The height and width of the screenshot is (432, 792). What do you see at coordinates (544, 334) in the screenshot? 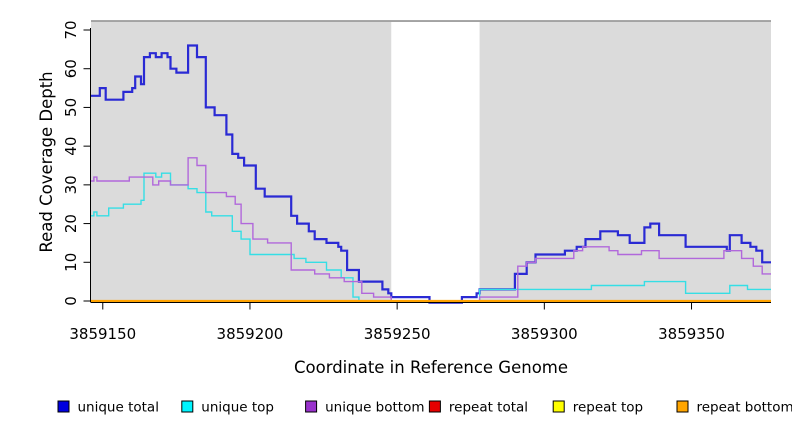
I see `x-tick-label: 3859300` at bounding box center [544, 334].